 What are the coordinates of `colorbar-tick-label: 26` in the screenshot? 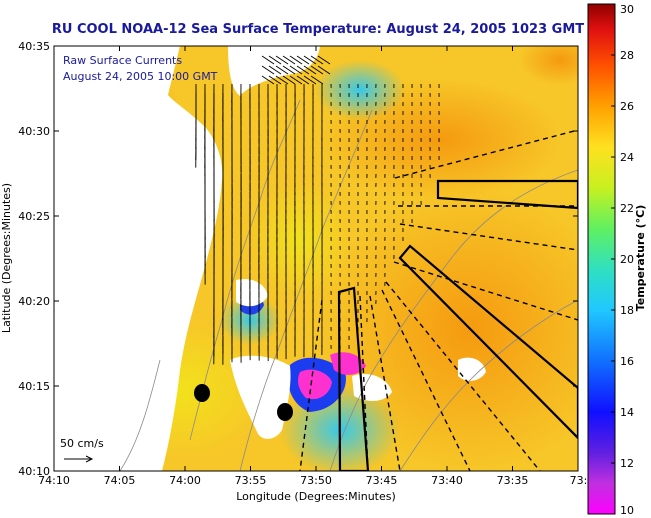 It's located at (627, 106).